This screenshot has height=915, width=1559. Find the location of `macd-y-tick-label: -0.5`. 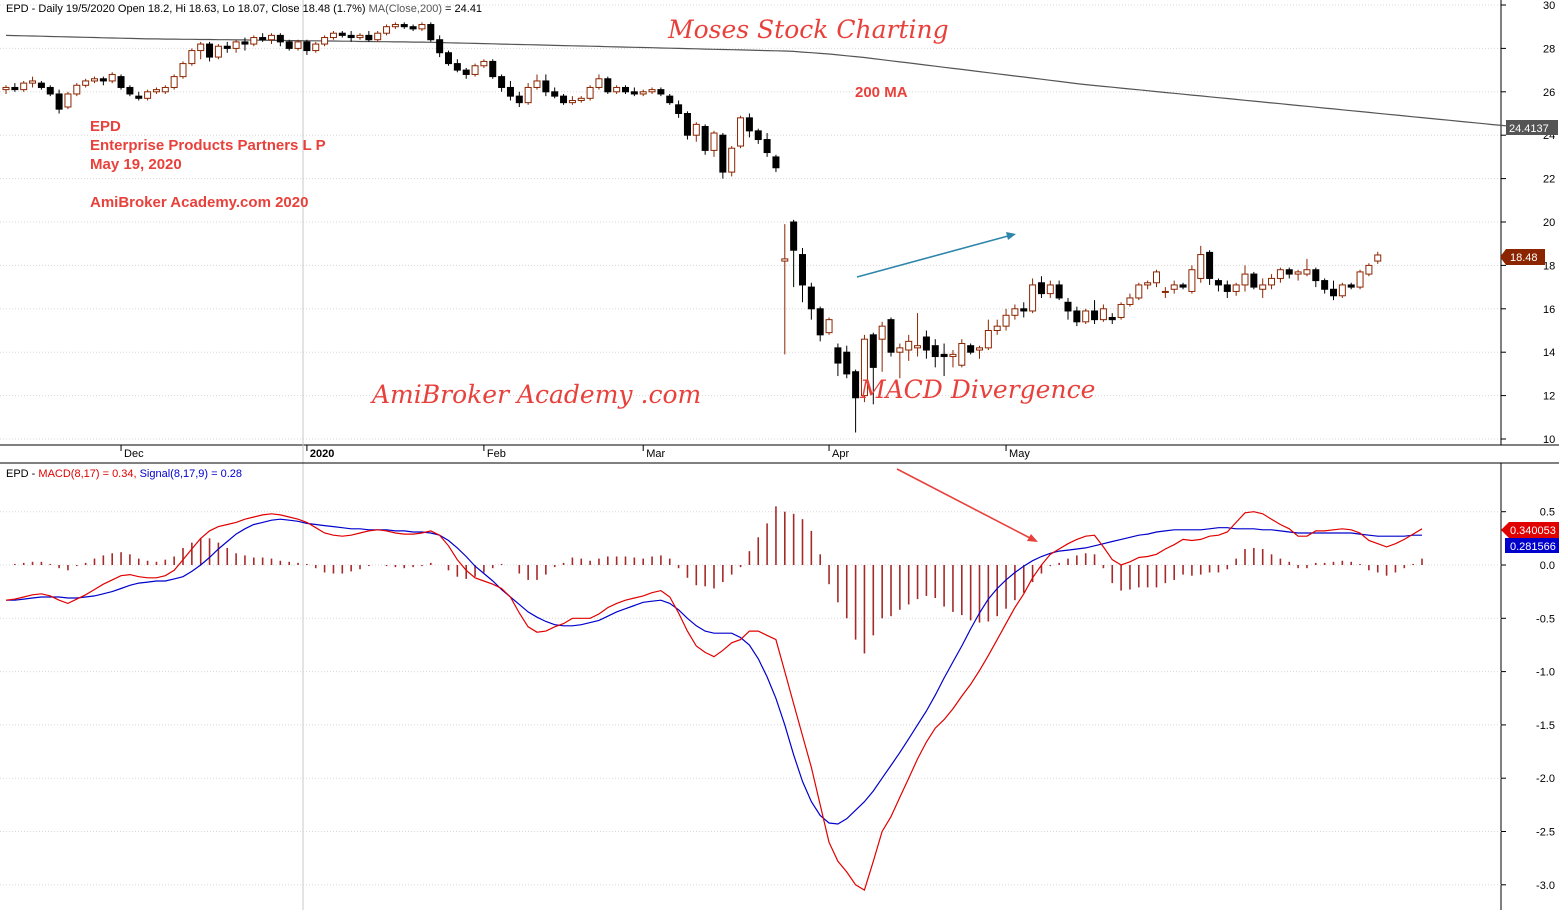

macd-y-tick-label: -0.5 is located at coordinates (1545, 619).